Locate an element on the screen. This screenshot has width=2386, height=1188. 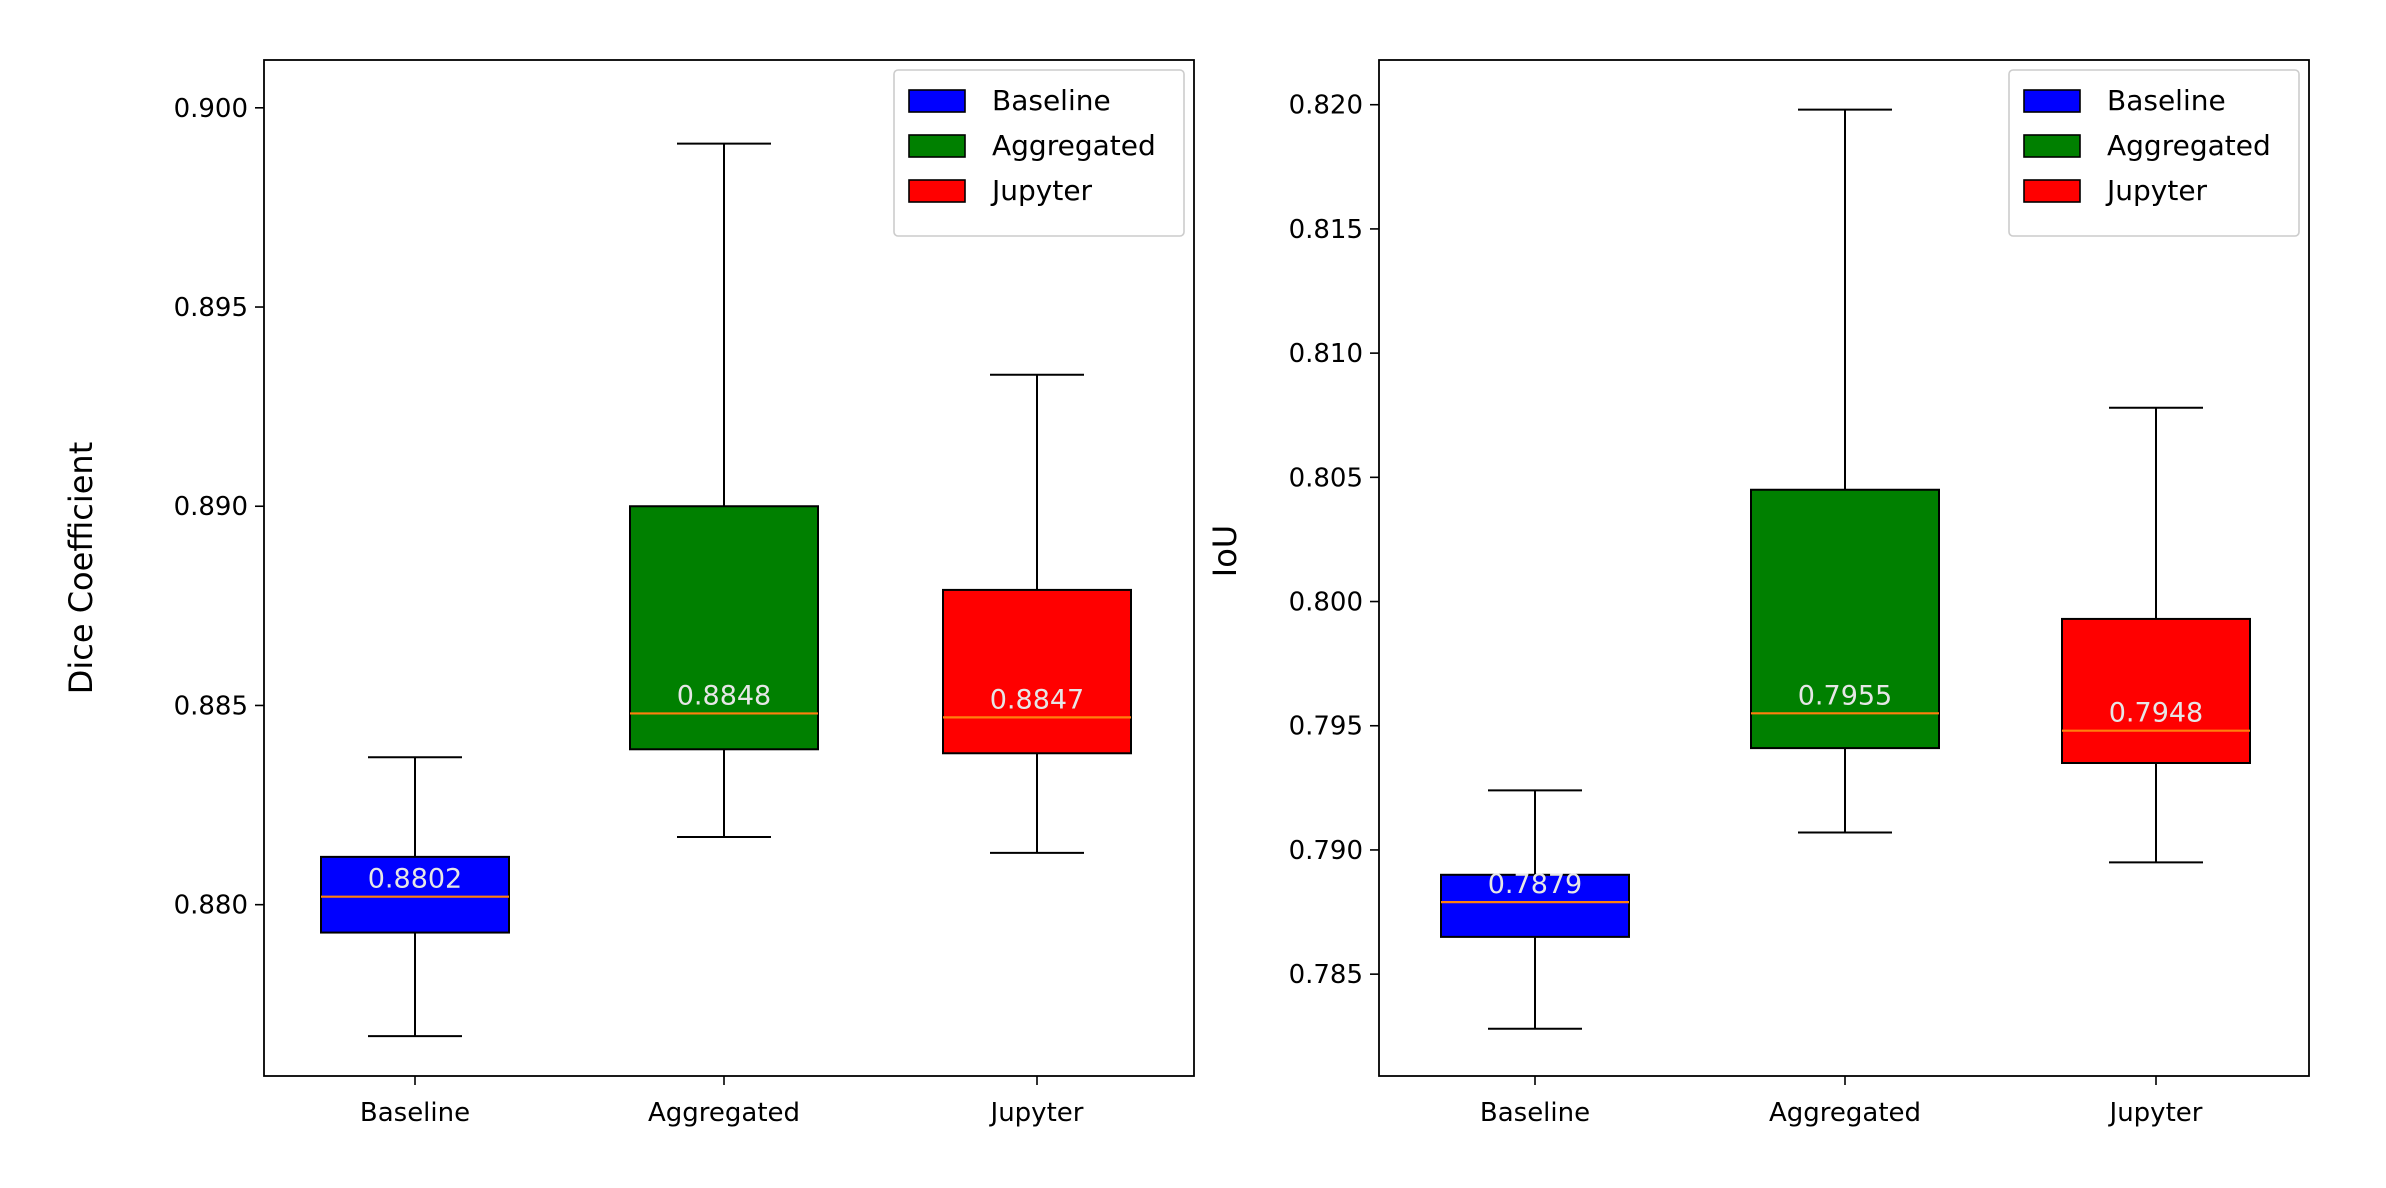
median-label: 0.8802 is located at coordinates (415, 879).